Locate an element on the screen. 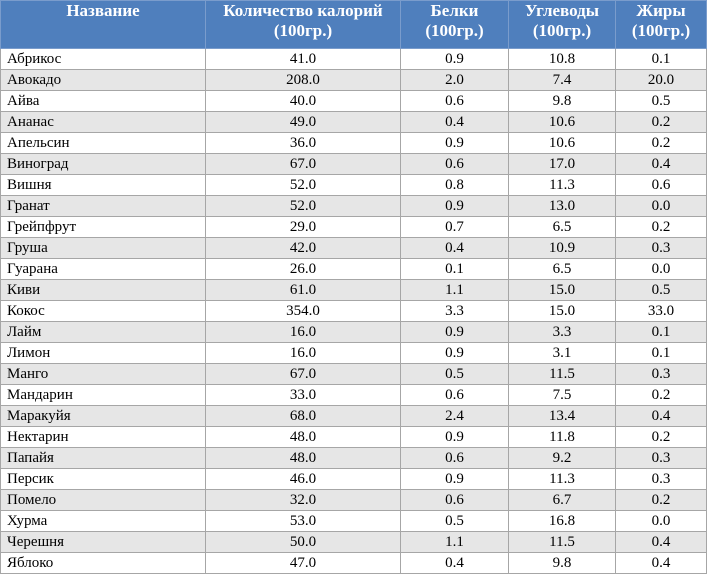  table-row: Гранат 52.0 0.9 13.0 0.0 is located at coordinates (353, 206).